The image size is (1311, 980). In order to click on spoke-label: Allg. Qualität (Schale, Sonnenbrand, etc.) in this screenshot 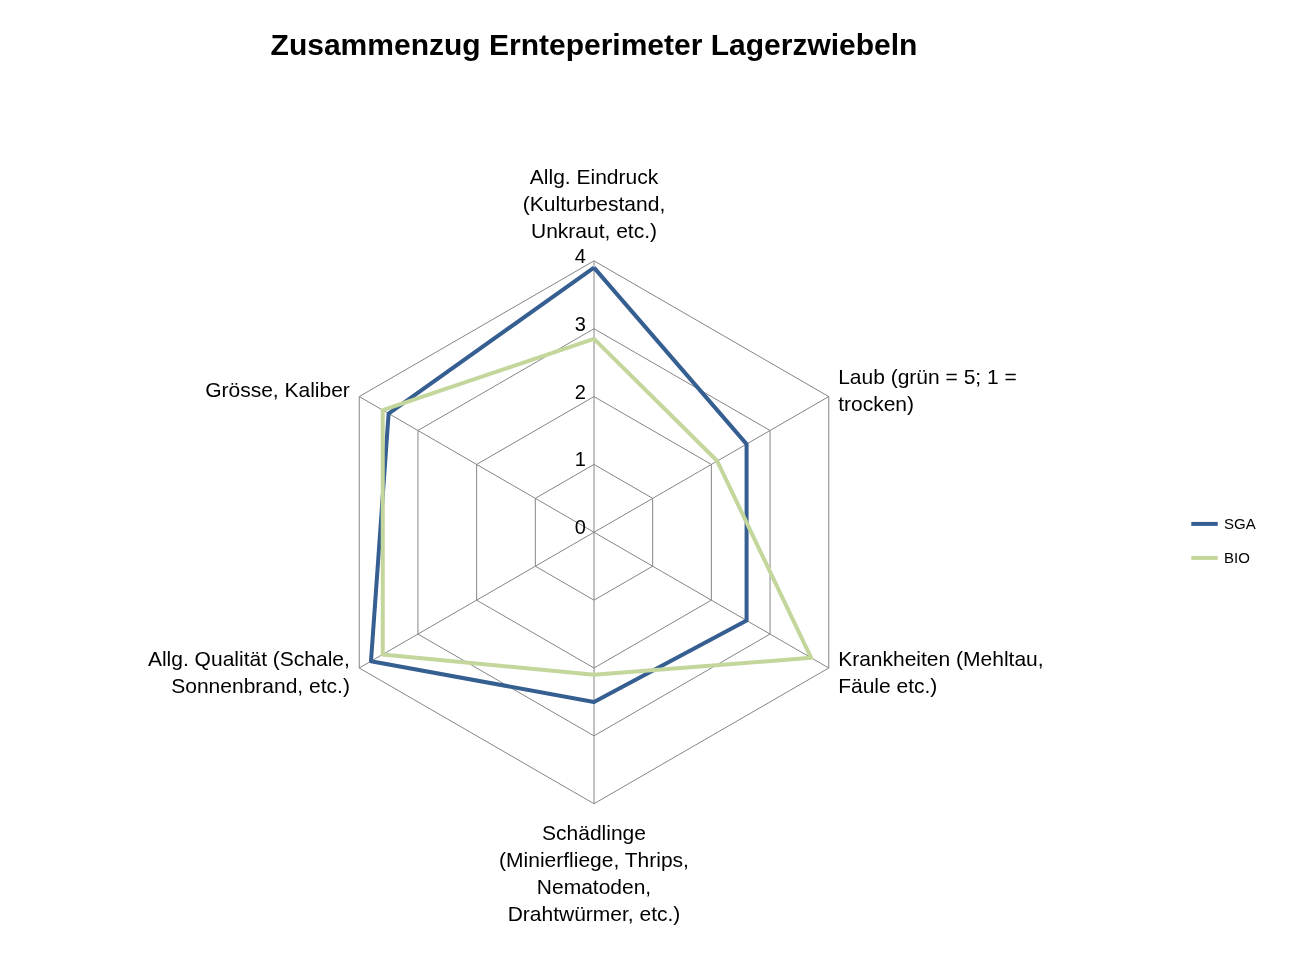, I will do `click(248, 671)`.